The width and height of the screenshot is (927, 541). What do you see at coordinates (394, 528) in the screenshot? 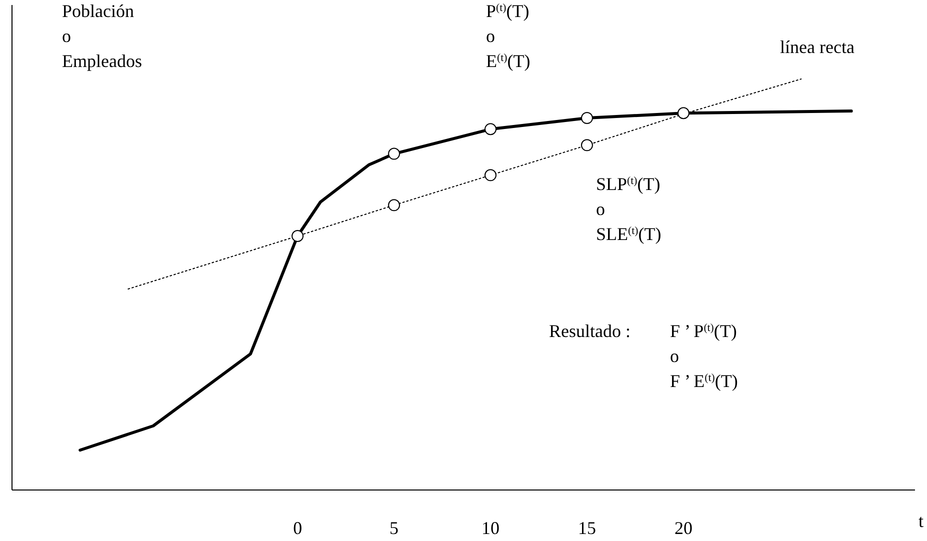
I see `x-tick-label: 5` at bounding box center [394, 528].